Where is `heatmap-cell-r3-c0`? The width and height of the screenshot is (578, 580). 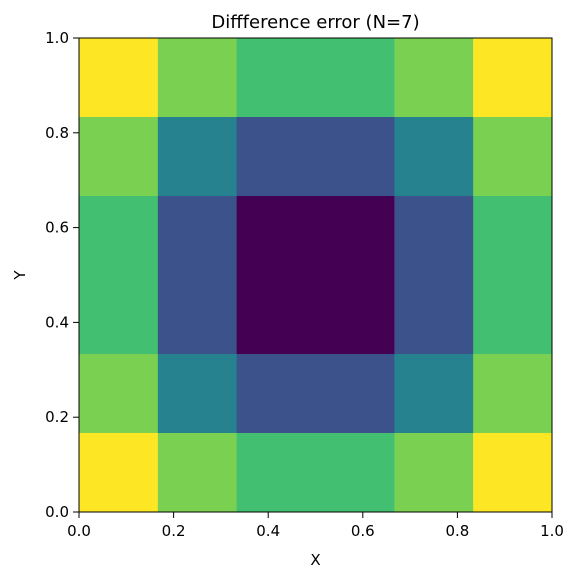
heatmap-cell-r3-c0 is located at coordinates (119, 394).